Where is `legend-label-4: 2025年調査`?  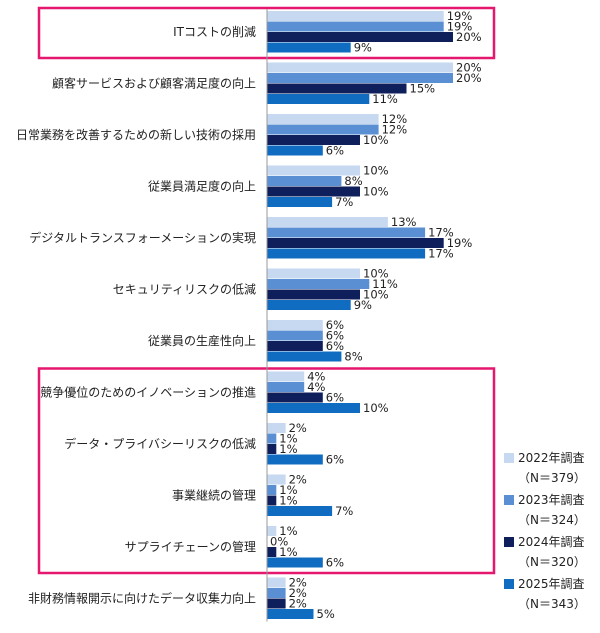 legend-label-4: 2025年調査 is located at coordinates (551, 584).